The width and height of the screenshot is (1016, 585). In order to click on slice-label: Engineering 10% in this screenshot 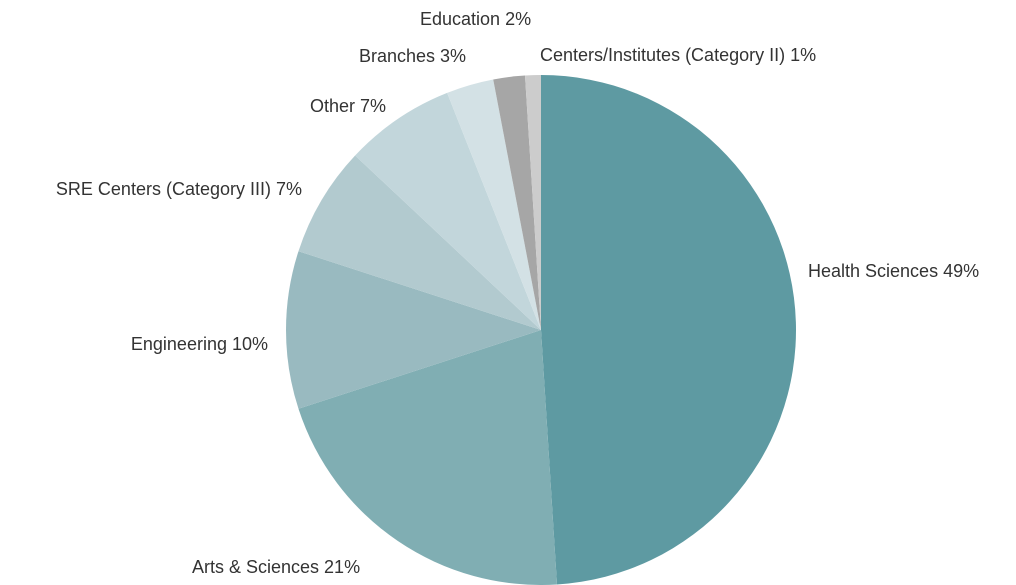, I will do `click(199, 344)`.